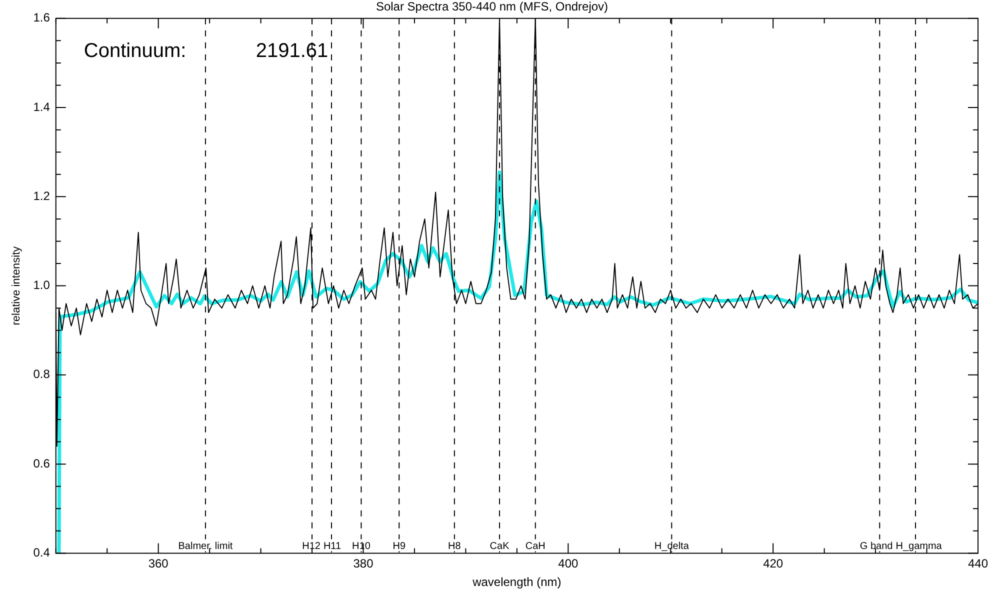 Image resolution: width=994 pixels, height=594 pixels. Describe the element at coordinates (41, 374) in the screenshot. I see `y-tick-label: 0.8` at that location.